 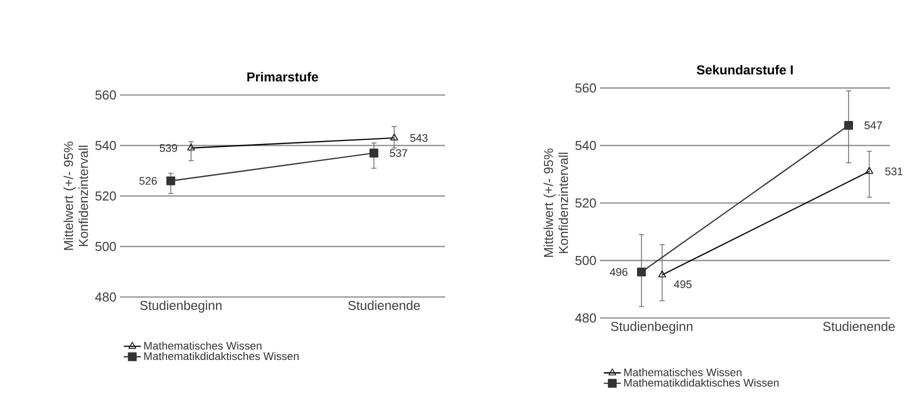 What do you see at coordinates (169, 148) in the screenshot?
I see `data-label: 539` at bounding box center [169, 148].